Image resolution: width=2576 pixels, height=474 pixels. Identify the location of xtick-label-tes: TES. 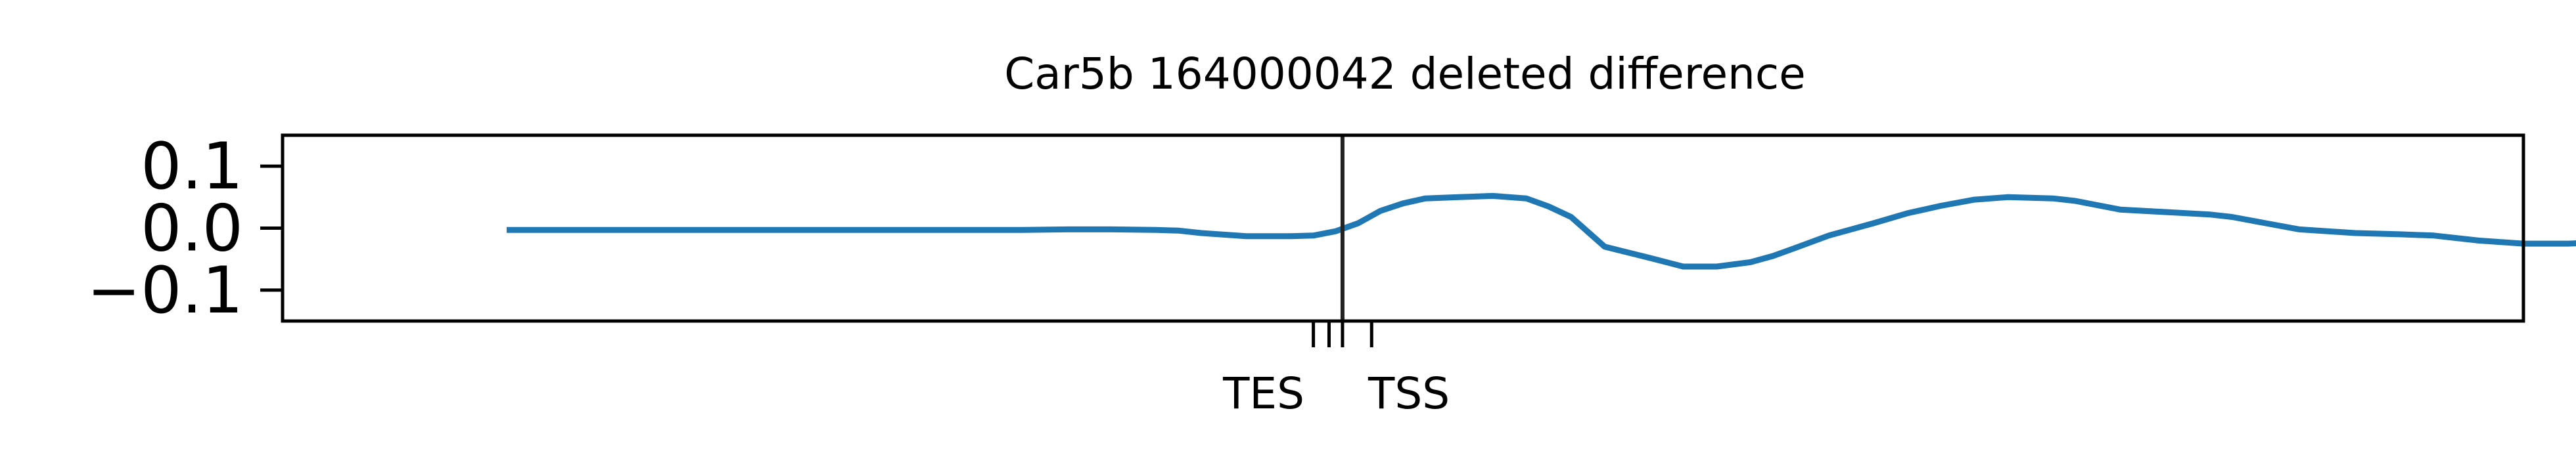
(1263, 393).